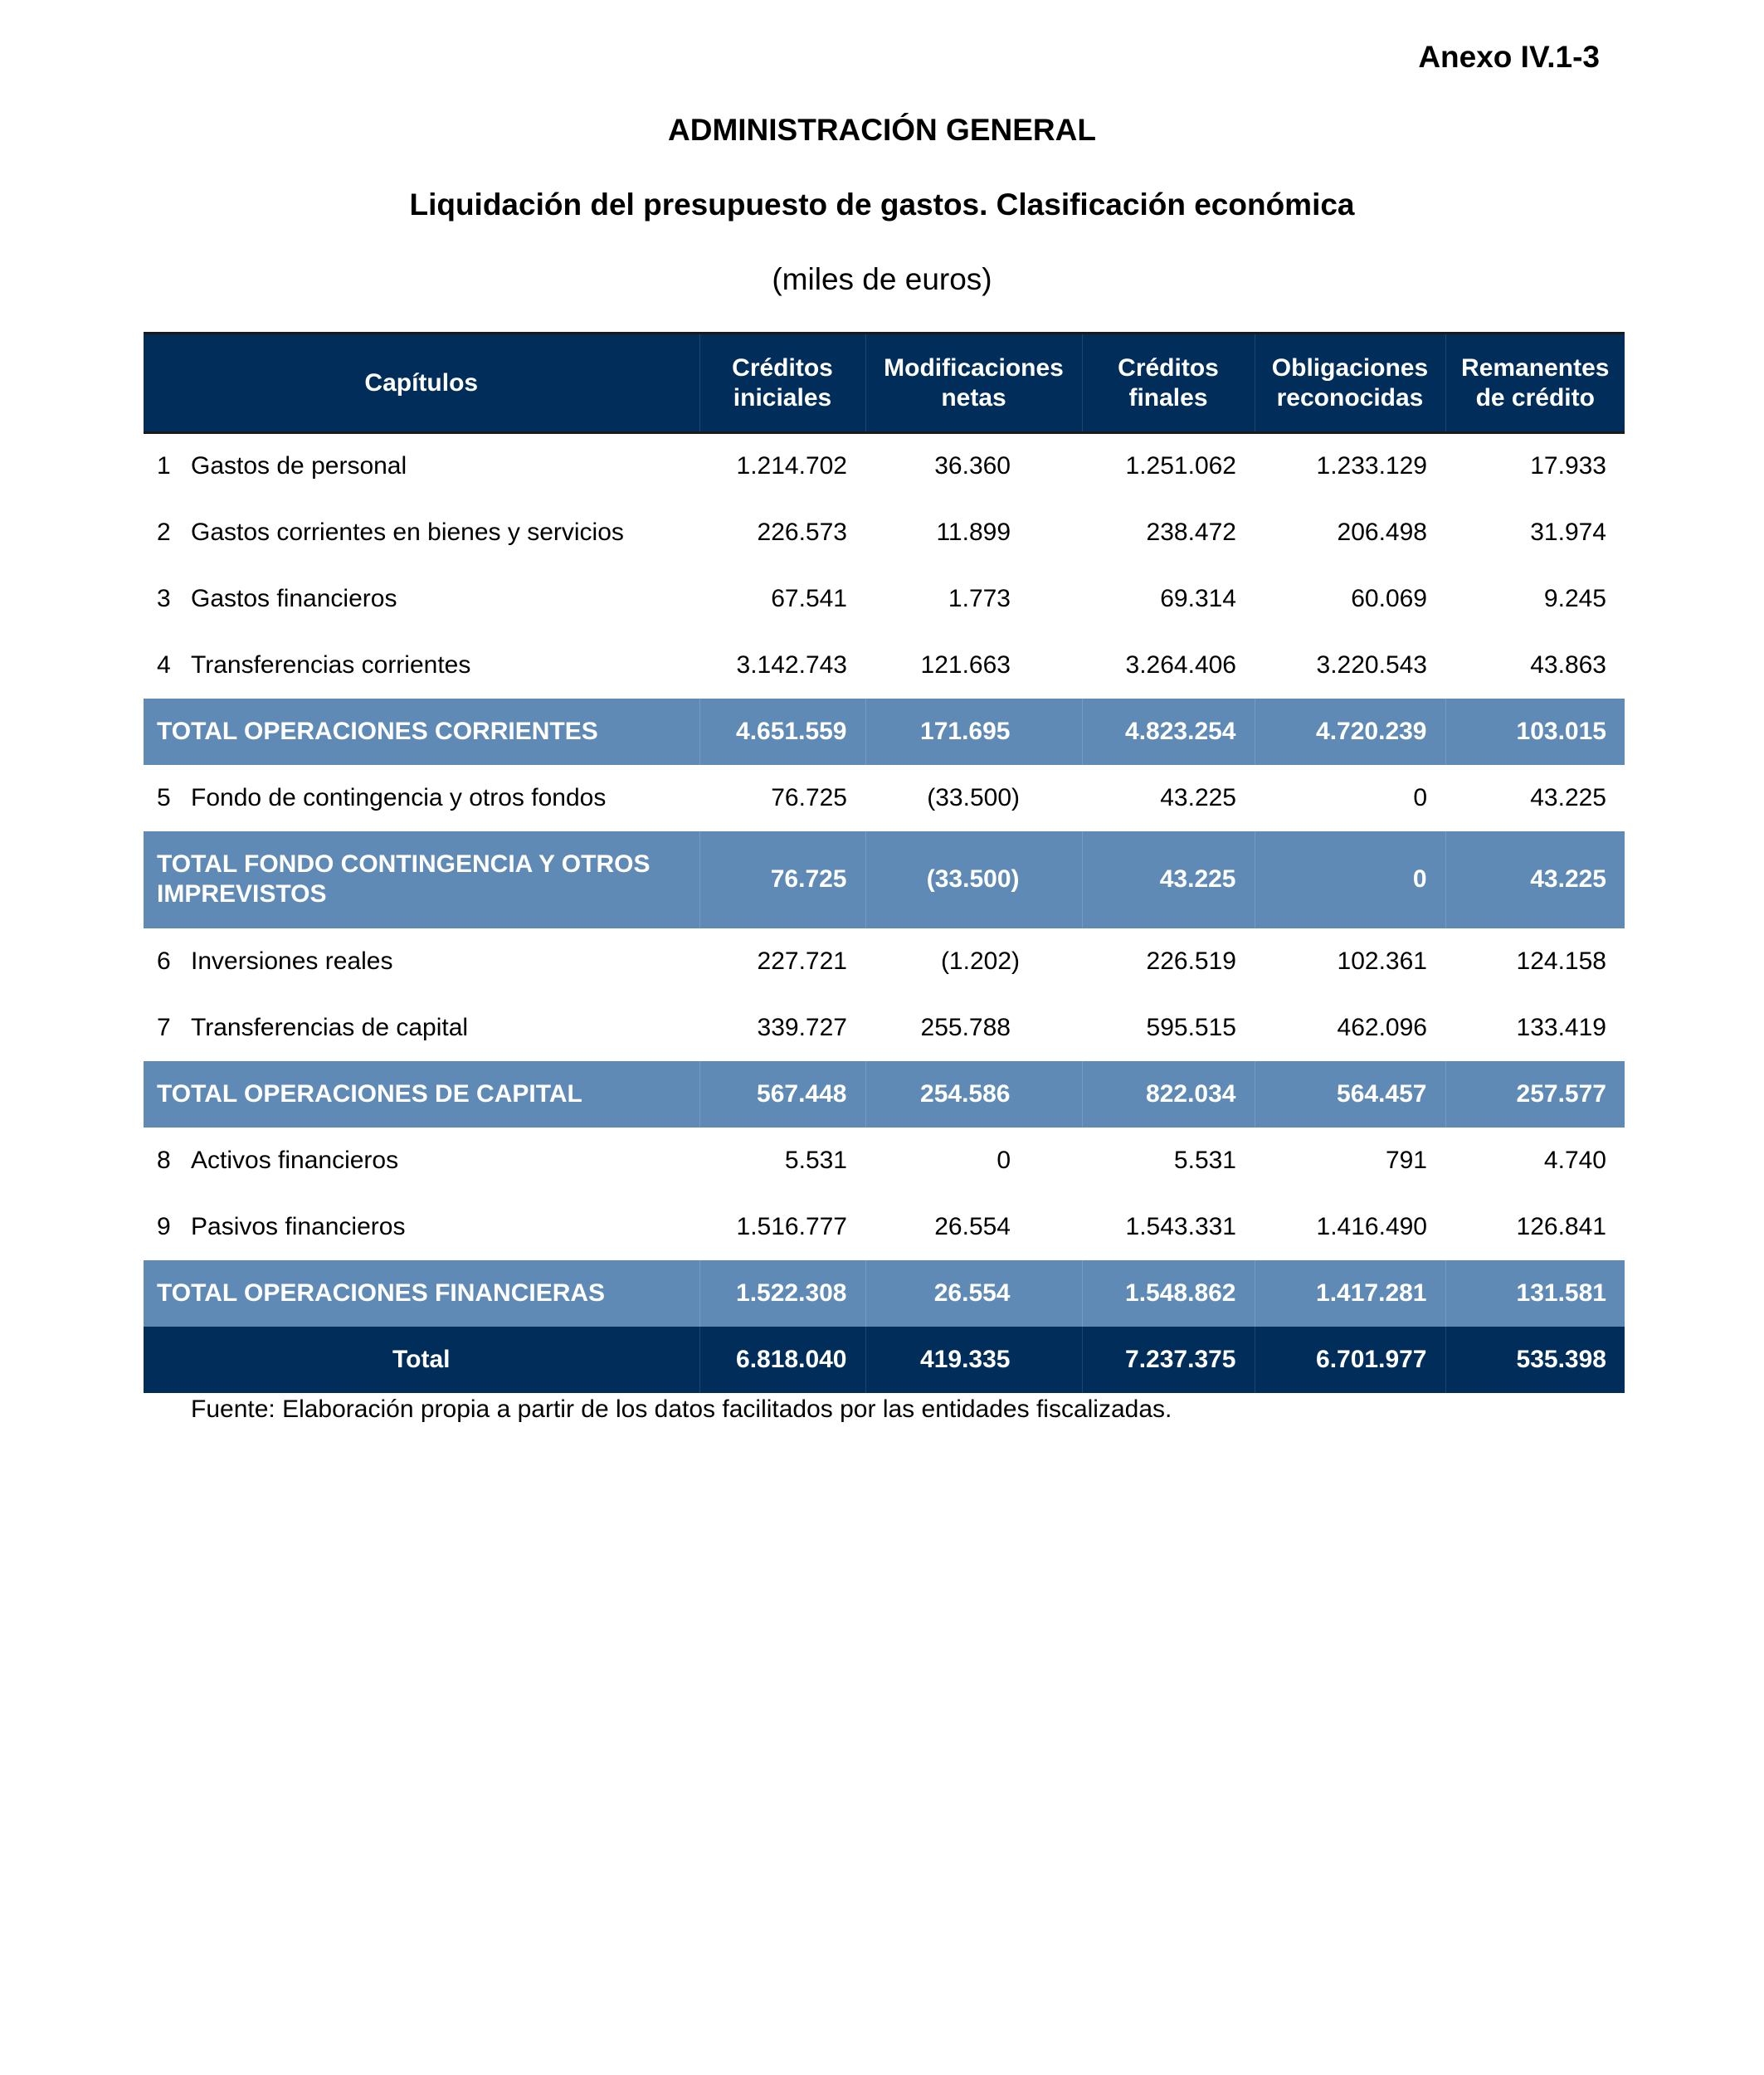 This screenshot has width=1764, height=2075. Describe the element at coordinates (164, 961) in the screenshot. I see `chapter-number: 6` at that location.